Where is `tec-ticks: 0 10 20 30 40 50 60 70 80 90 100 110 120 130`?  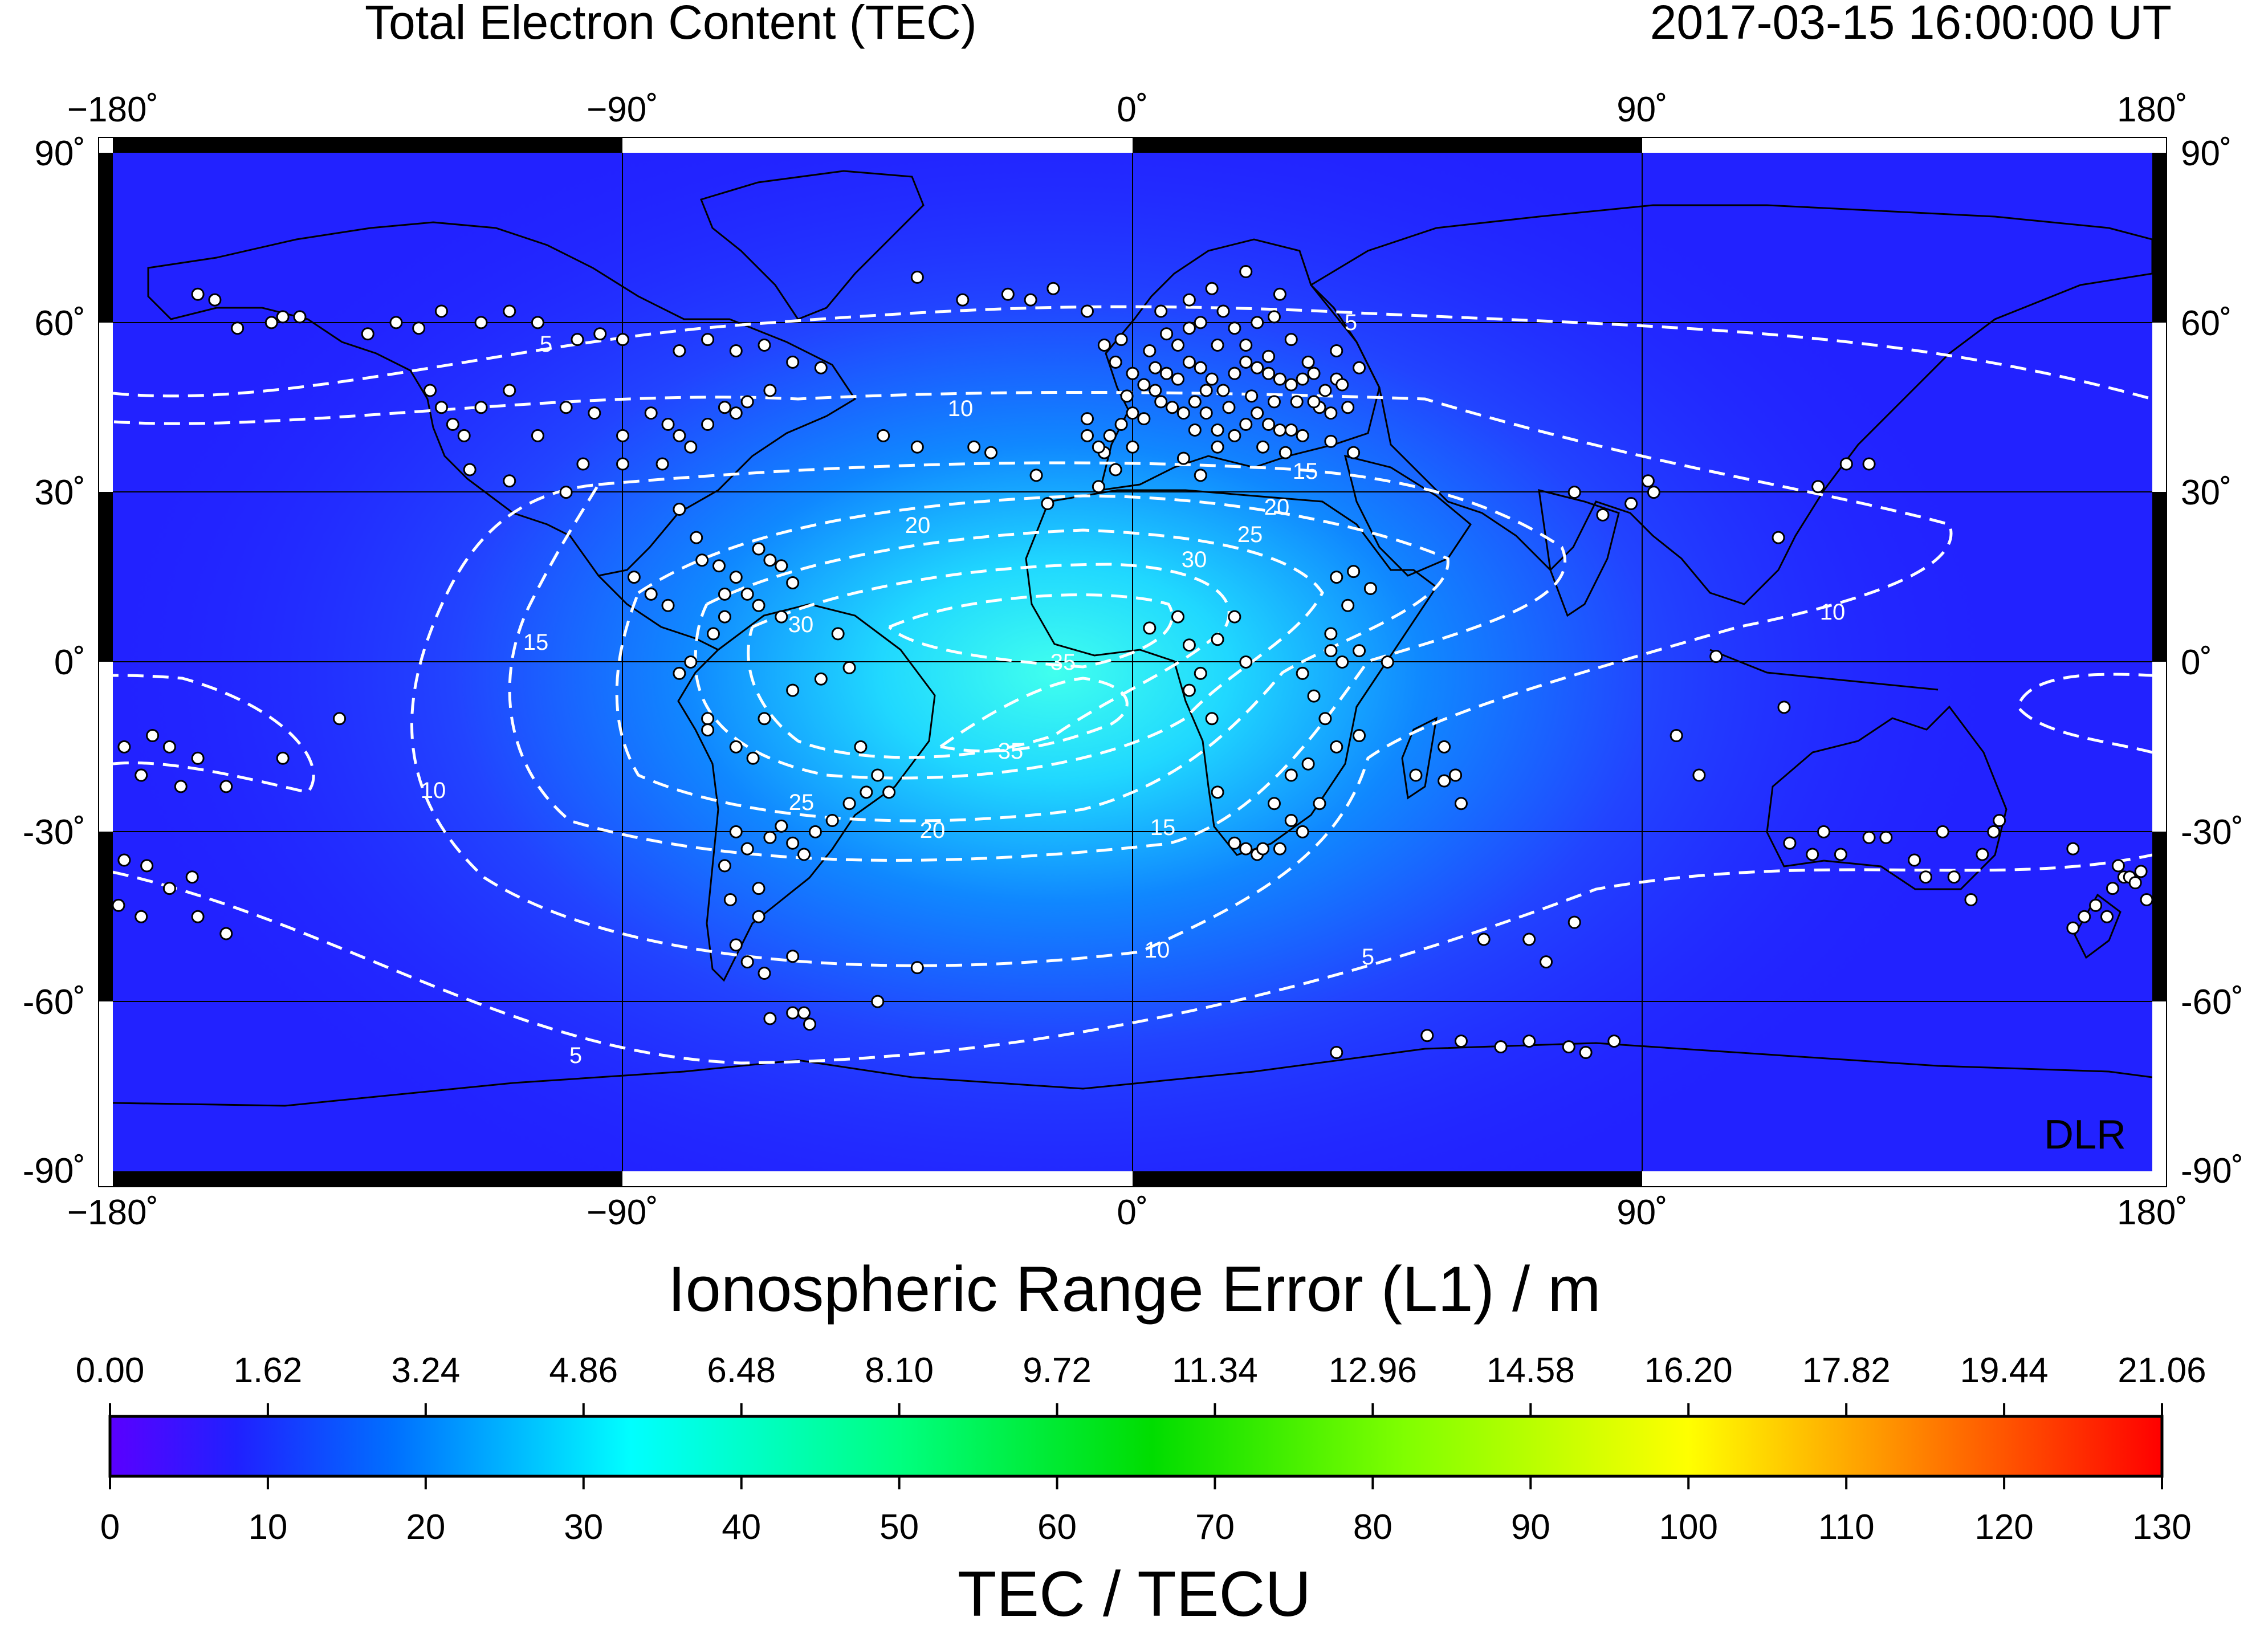 tec-ticks: 0 10 20 30 40 50 60 70 80 90 100 110 120 130 is located at coordinates (1146, 1511).